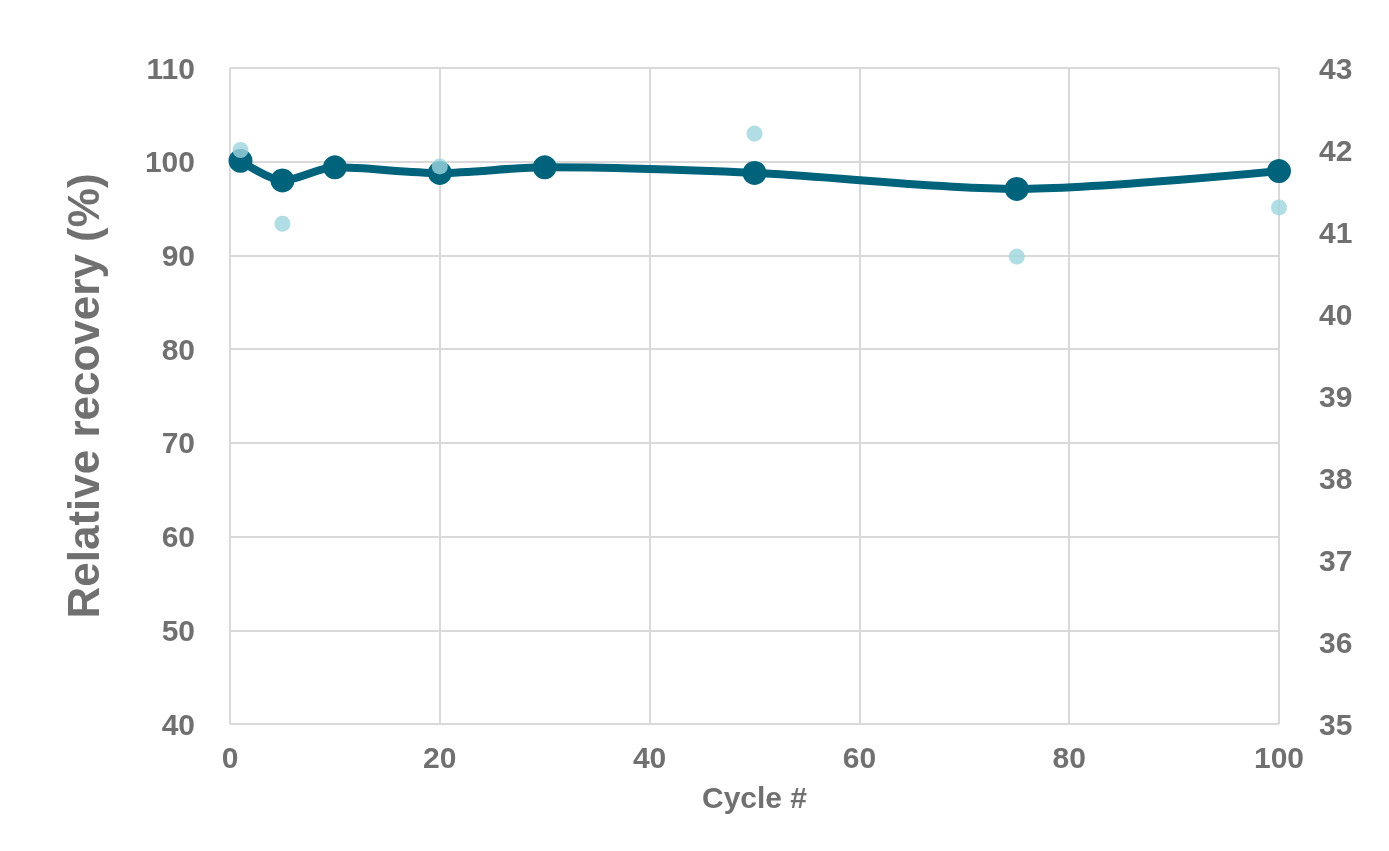 The width and height of the screenshot is (1389, 851). I want to click on y2-tick-label: 42, so click(1336, 150).